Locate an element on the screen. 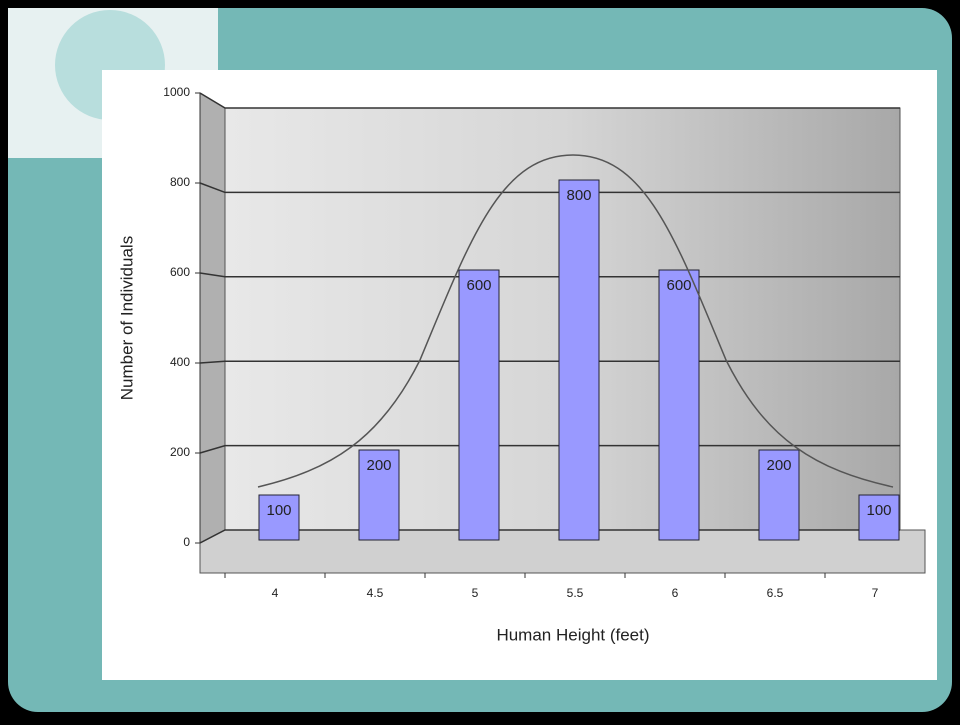  x-tick-label: 4 is located at coordinates (275, 593).